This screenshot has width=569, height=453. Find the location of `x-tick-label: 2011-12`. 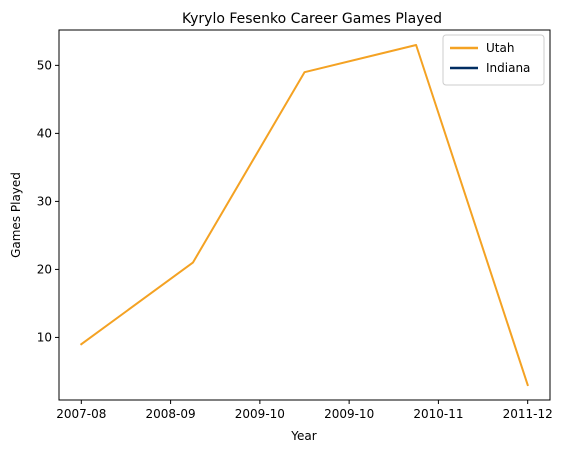

x-tick-label: 2011-12 is located at coordinates (528, 414).